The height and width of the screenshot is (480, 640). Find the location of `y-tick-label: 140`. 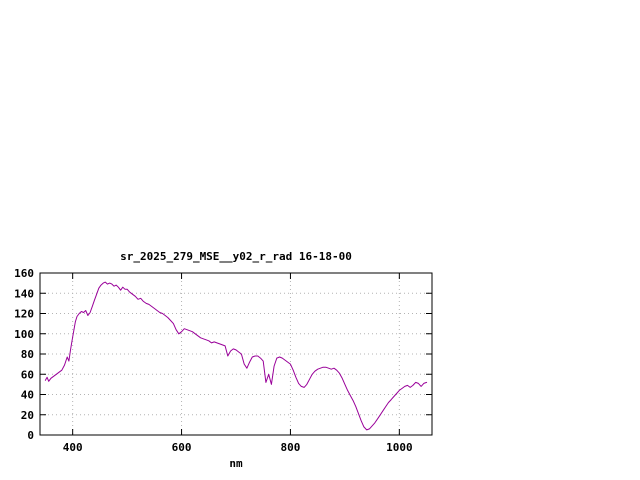

y-tick-label: 140 is located at coordinates (24, 293).